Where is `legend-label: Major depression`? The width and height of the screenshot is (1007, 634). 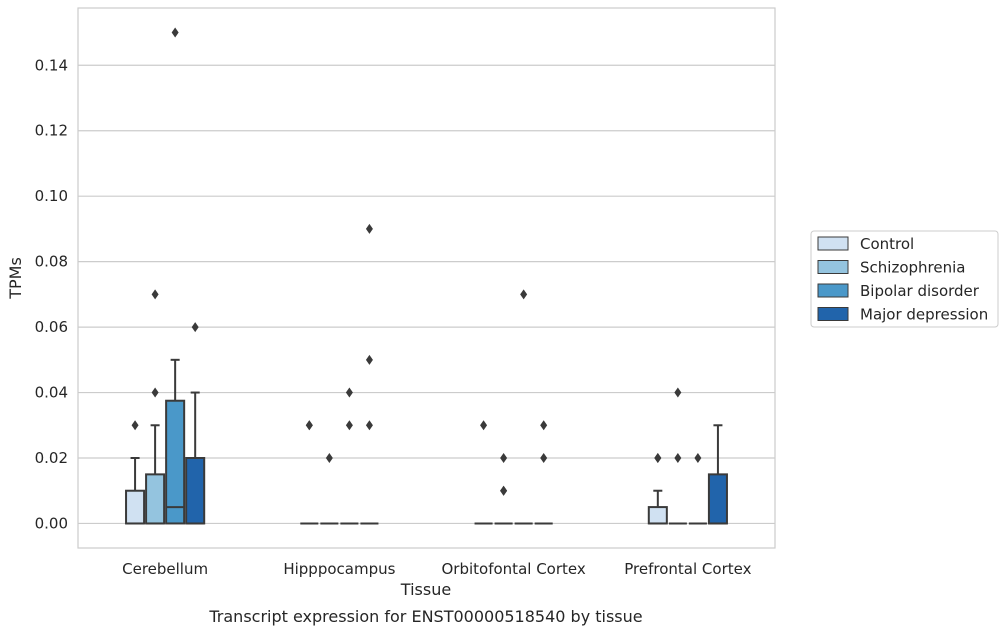
legend-label: Major depression is located at coordinates (924, 315).